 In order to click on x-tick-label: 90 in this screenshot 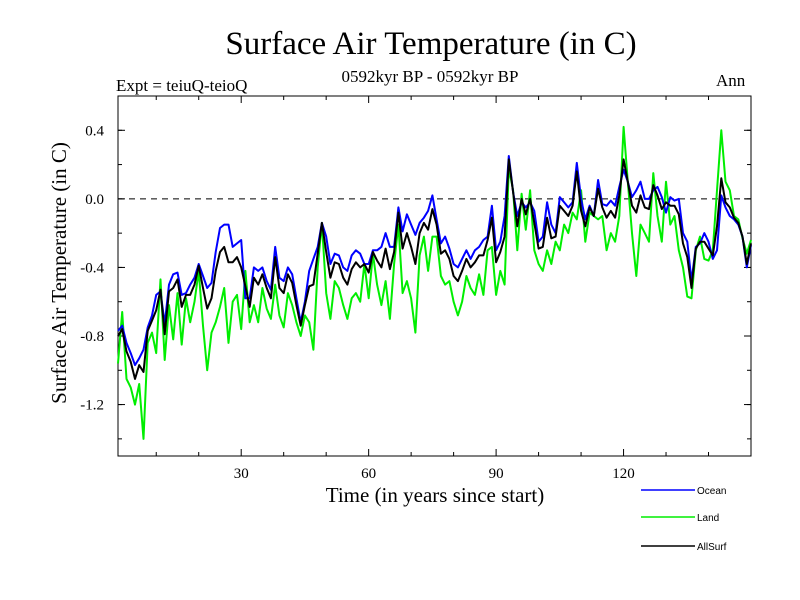, I will do `click(496, 474)`.